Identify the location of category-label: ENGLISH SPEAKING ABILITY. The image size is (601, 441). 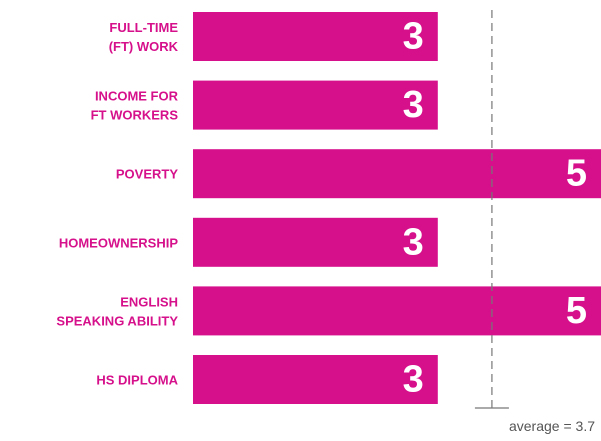
(117, 311).